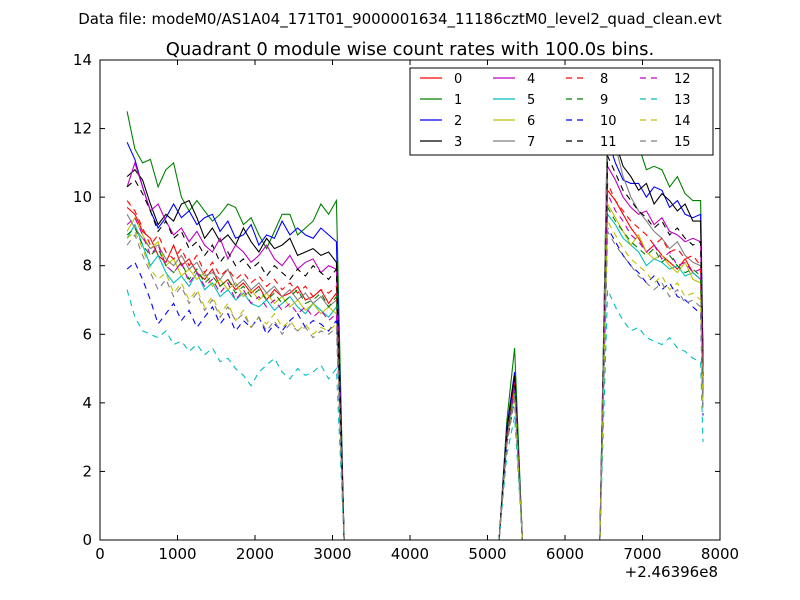 This screenshot has width=800, height=600. Describe the element at coordinates (565, 554) in the screenshot. I see `x-tick-label: 6000` at that location.